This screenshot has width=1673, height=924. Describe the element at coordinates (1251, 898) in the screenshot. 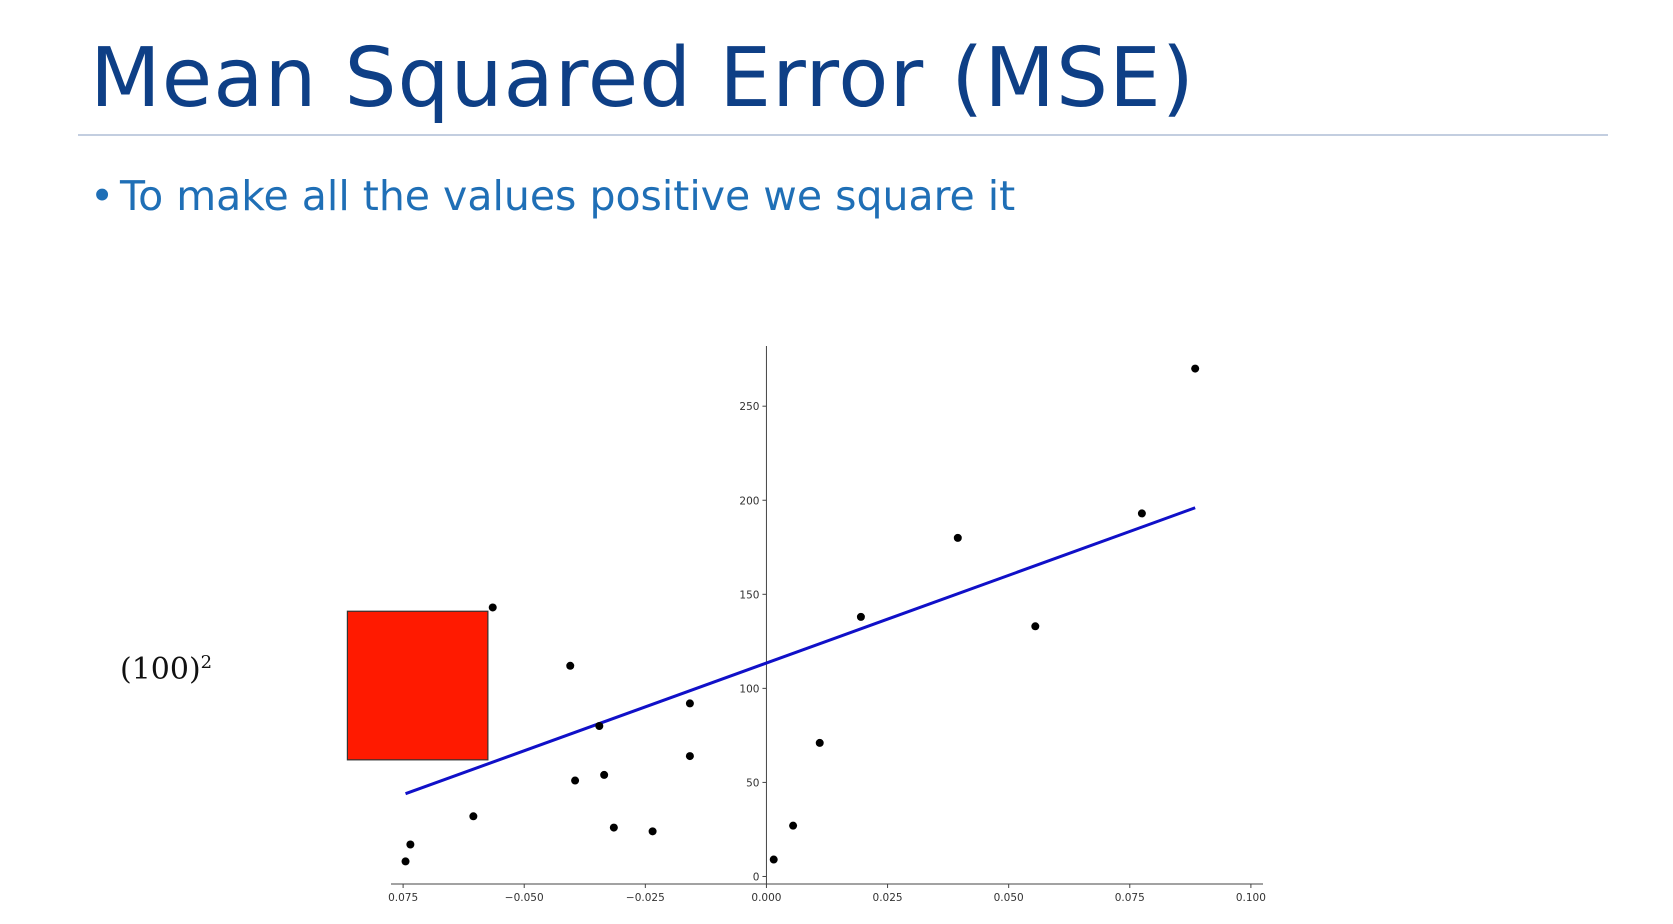

I see `x-tick-label: 0.100` at that location.